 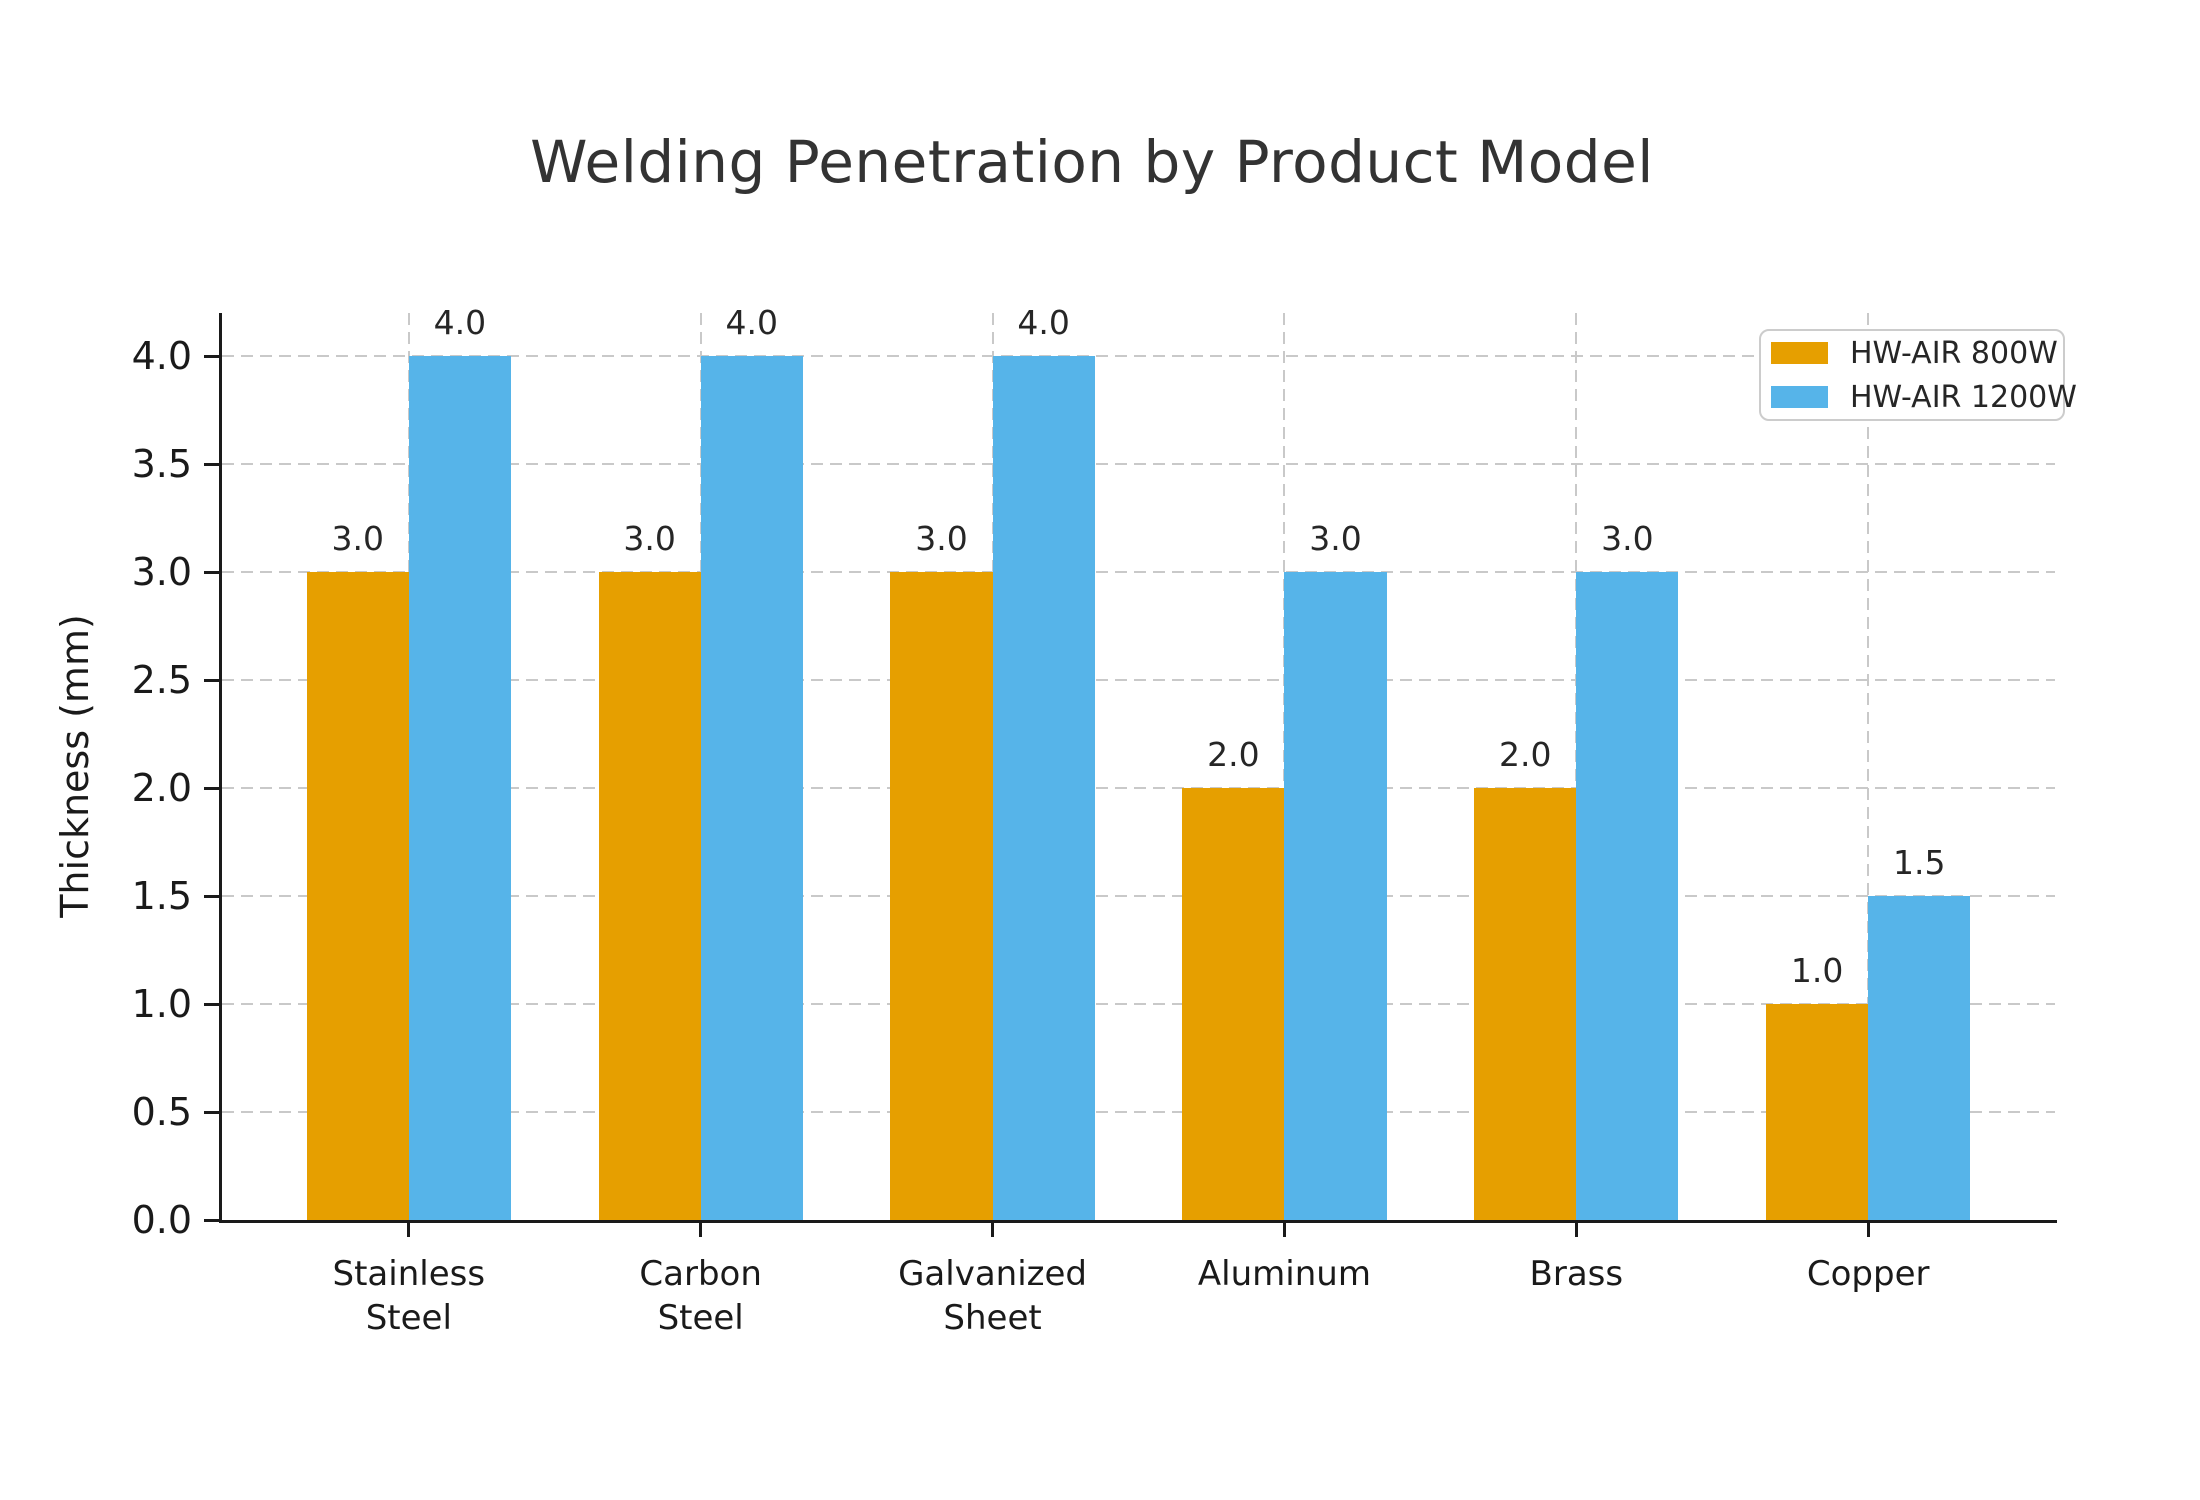 I want to click on x-tick-label: Carbon Steel, so click(x=700, y=1296).